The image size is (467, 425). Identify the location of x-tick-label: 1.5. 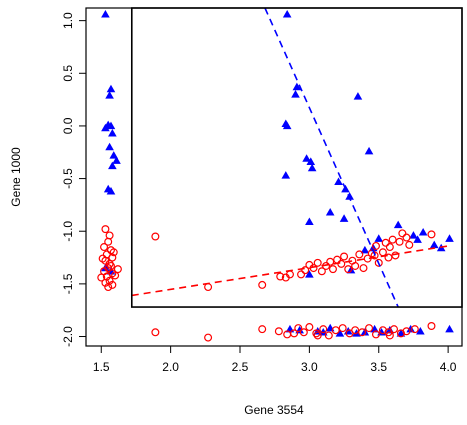
(101, 367).